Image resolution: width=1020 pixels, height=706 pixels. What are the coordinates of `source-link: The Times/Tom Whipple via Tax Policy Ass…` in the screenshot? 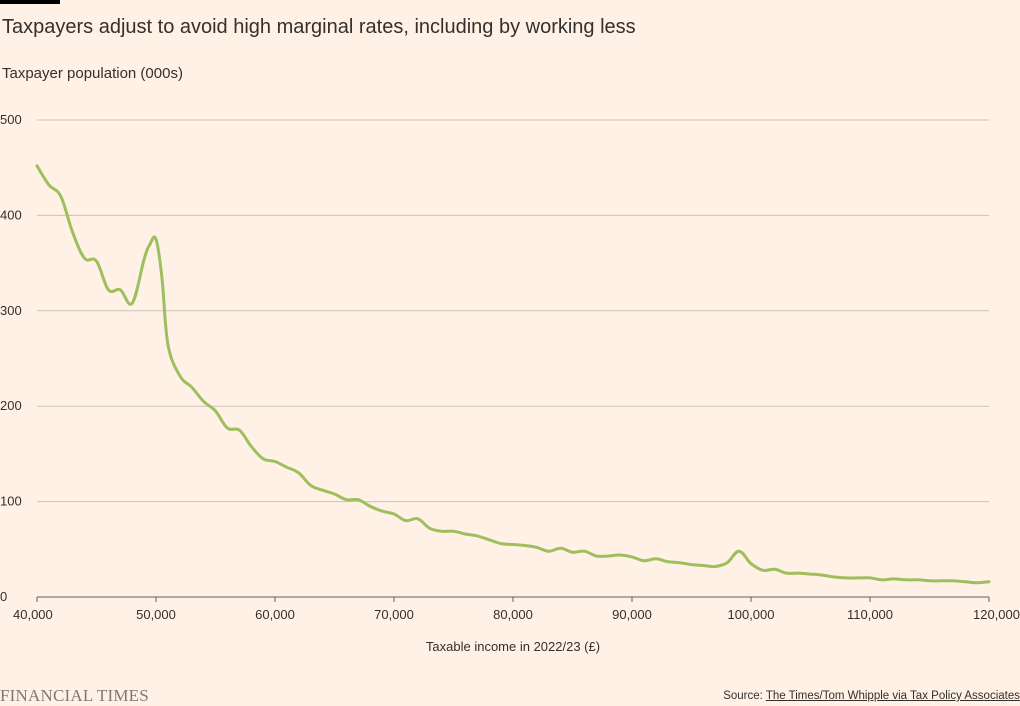 It's located at (892, 696).